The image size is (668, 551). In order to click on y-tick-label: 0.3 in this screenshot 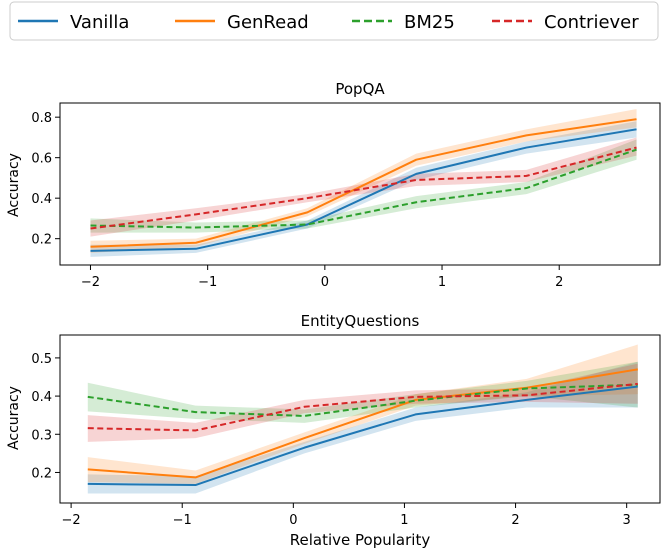, I will do `click(41, 435)`.